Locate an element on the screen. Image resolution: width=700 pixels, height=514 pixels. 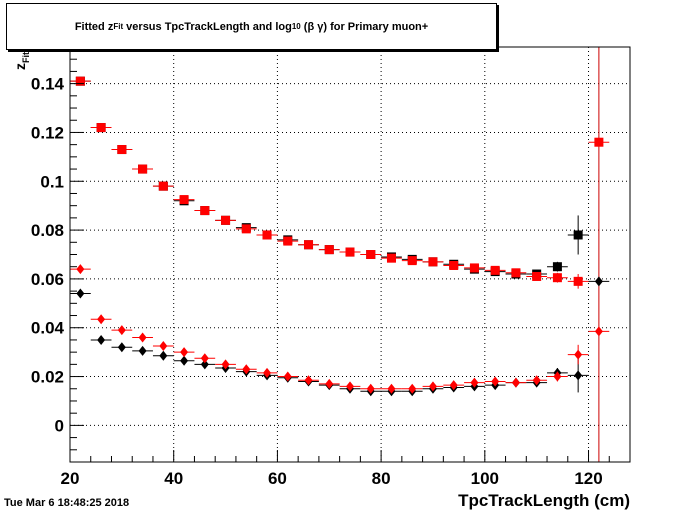
x-tick-label: 40 is located at coordinates (173, 478).